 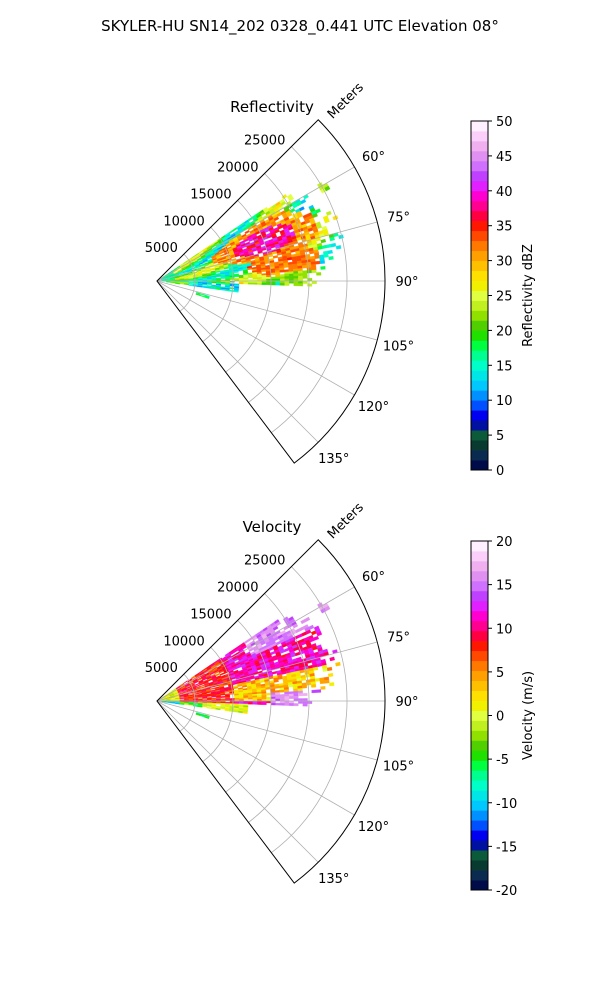 What do you see at coordinates (500, 673) in the screenshot?
I see `velocity-colorbar-tick-label: 5` at bounding box center [500, 673].